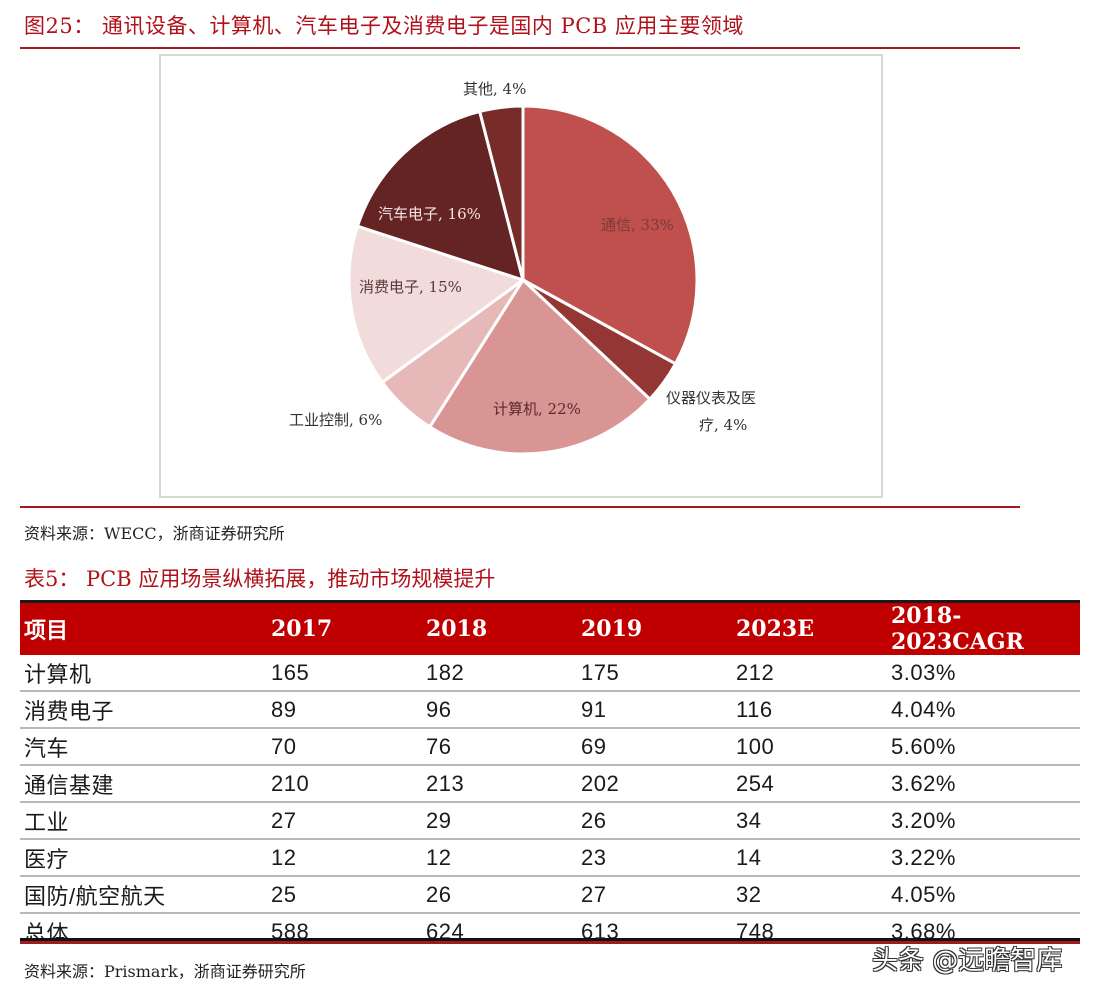  I want to click on table-row: 消费电子 89 96 91 116 4.04%, so click(550, 710).